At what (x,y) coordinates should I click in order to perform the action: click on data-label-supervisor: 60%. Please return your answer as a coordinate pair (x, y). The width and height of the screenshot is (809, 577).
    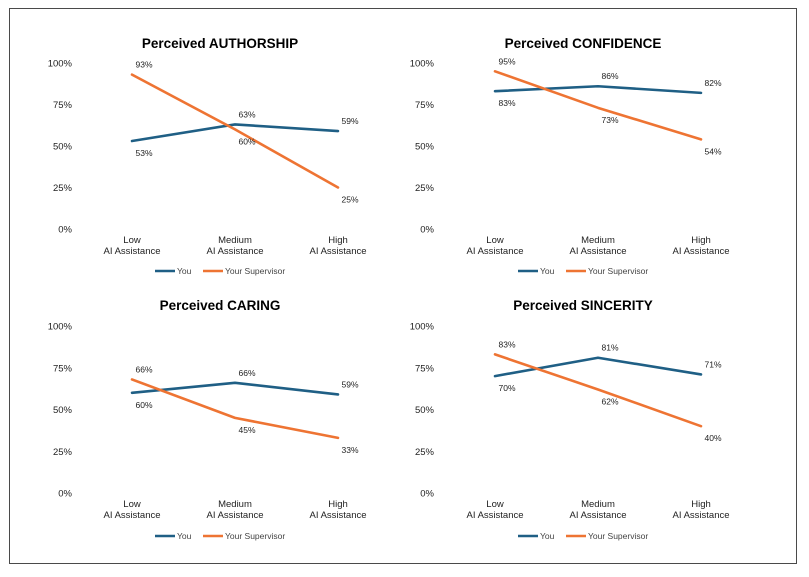
    Looking at the image, I should click on (246, 141).